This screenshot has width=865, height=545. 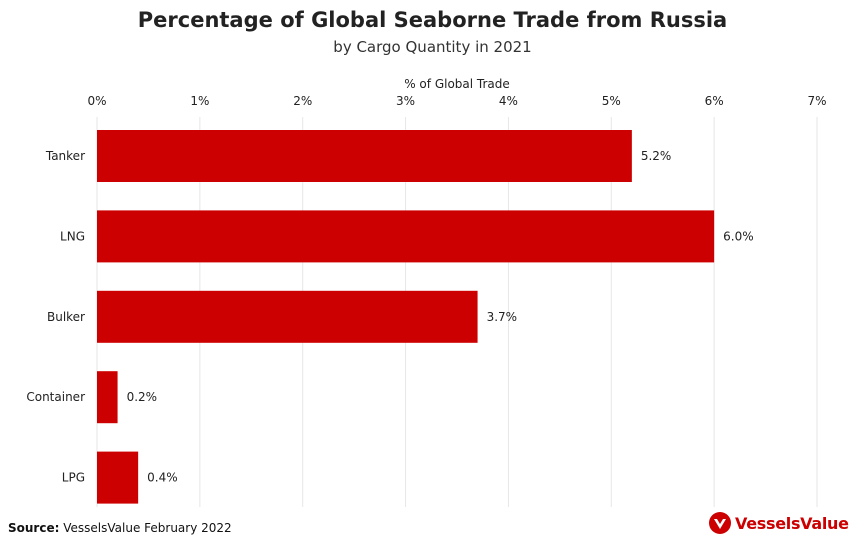 I want to click on y-category-label: LPG, so click(x=73, y=478).